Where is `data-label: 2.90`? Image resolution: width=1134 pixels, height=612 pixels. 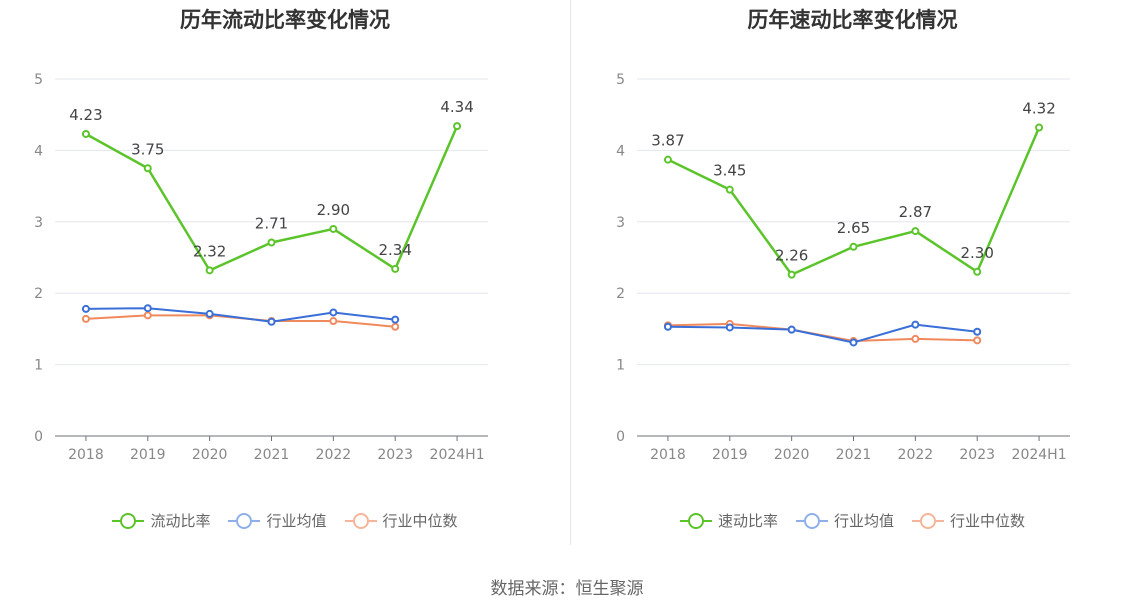
data-label: 2.90 is located at coordinates (333, 210).